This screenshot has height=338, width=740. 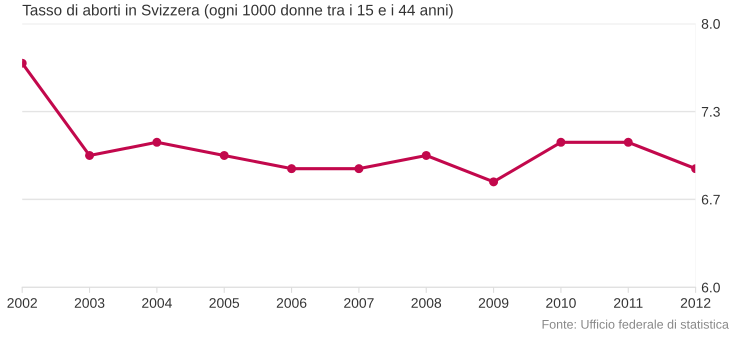 What do you see at coordinates (628, 303) in the screenshot?
I see `x-tick-label: 2011` at bounding box center [628, 303].